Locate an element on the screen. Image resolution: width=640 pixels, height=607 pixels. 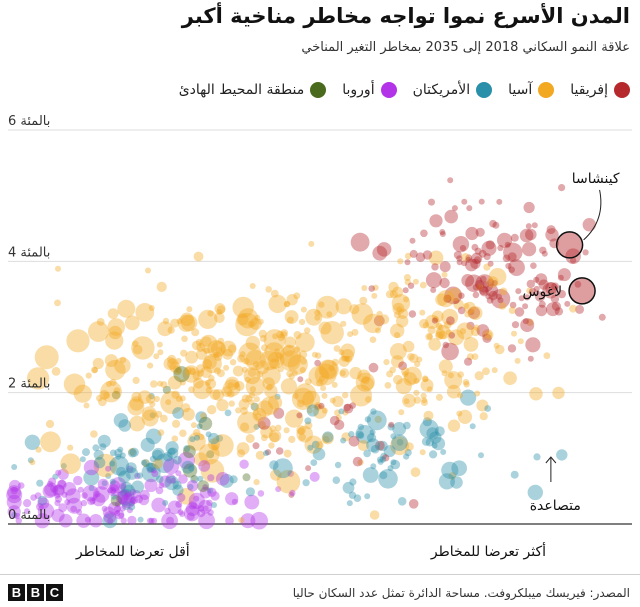
legend-label-pacific: منطقة المحيط الهادئ is located at coordinates (241, 90).